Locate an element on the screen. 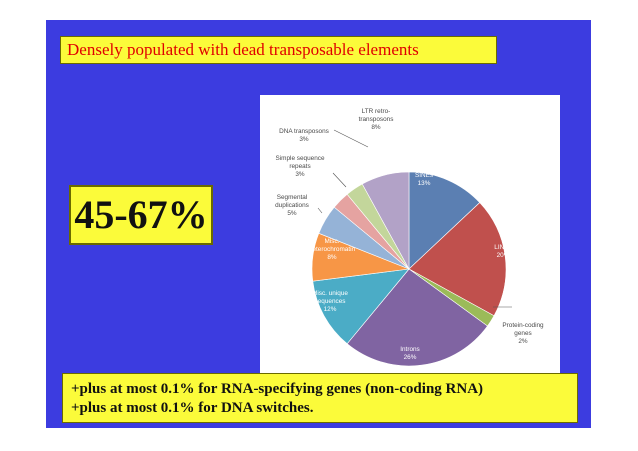  pie-label-ltr-retrotransposons: LTR retro-transposons 8% is located at coordinates (376, 119).